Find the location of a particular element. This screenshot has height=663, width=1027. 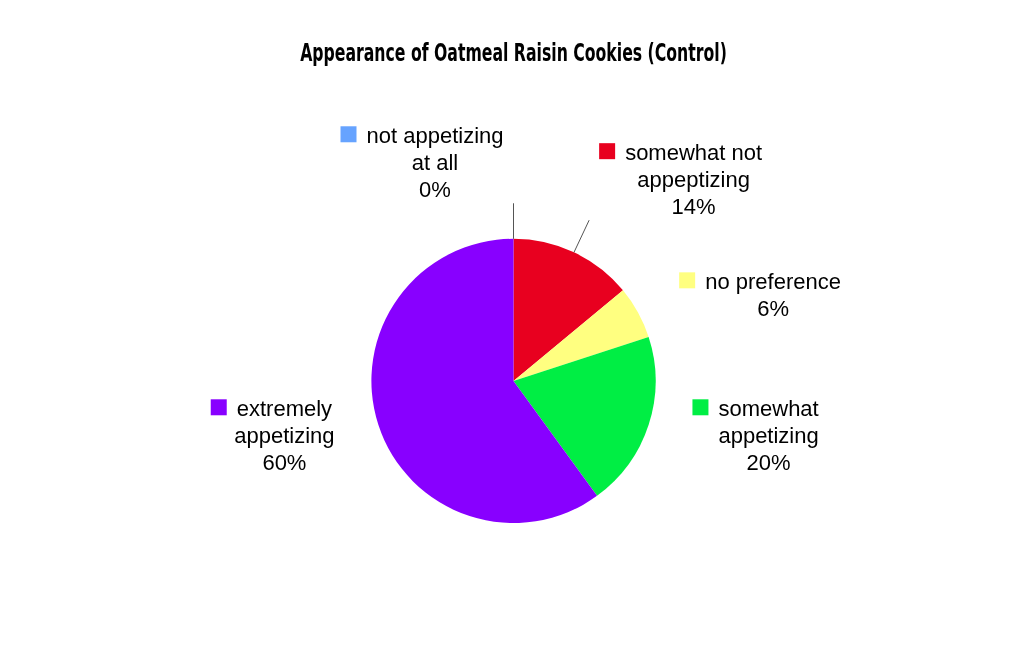

data-label: 14% is located at coordinates (693, 207).